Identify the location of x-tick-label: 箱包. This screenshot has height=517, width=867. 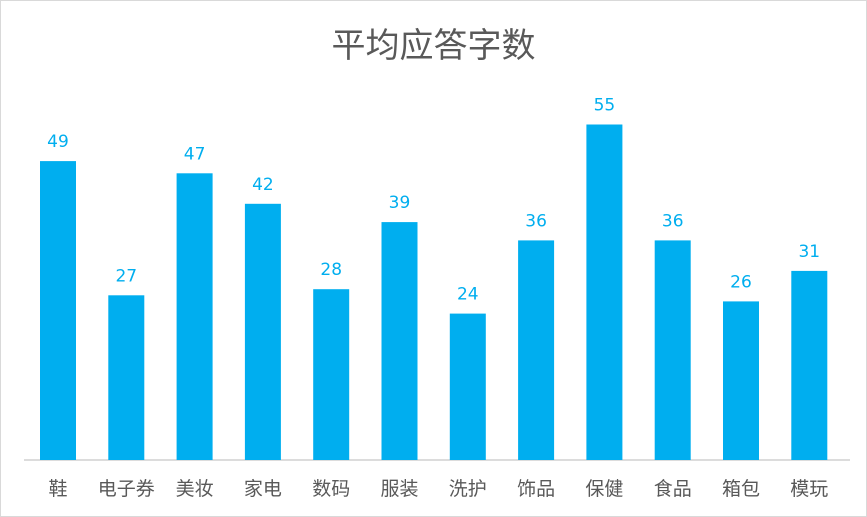
(741, 489).